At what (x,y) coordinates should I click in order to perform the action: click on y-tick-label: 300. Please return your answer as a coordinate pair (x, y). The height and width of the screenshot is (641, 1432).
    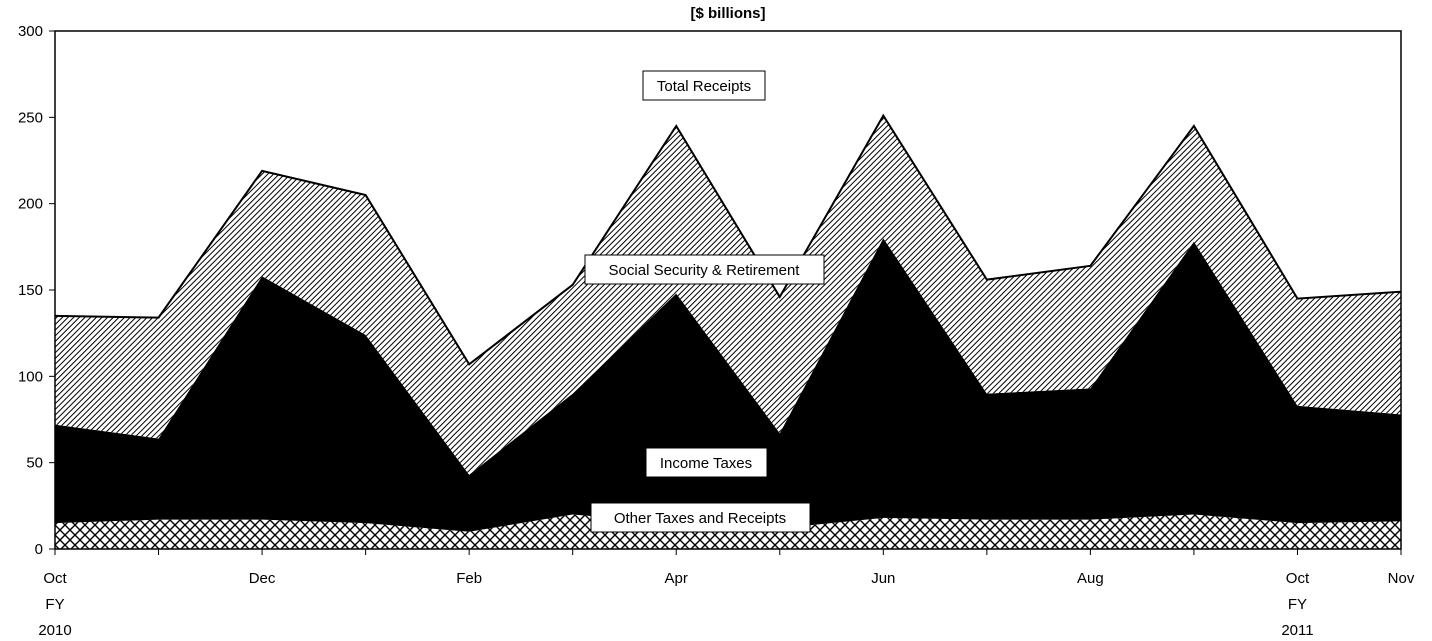
    Looking at the image, I should click on (30, 31).